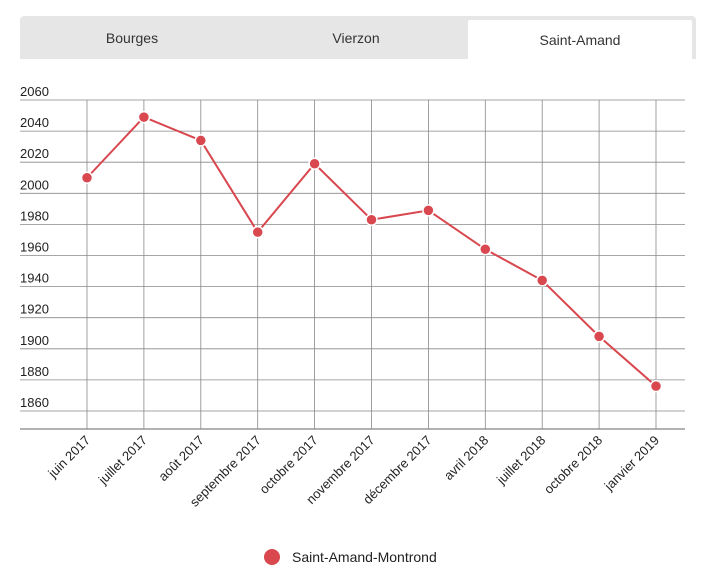  Describe the element at coordinates (272, 557) in the screenshot. I see `legend-marker` at that location.